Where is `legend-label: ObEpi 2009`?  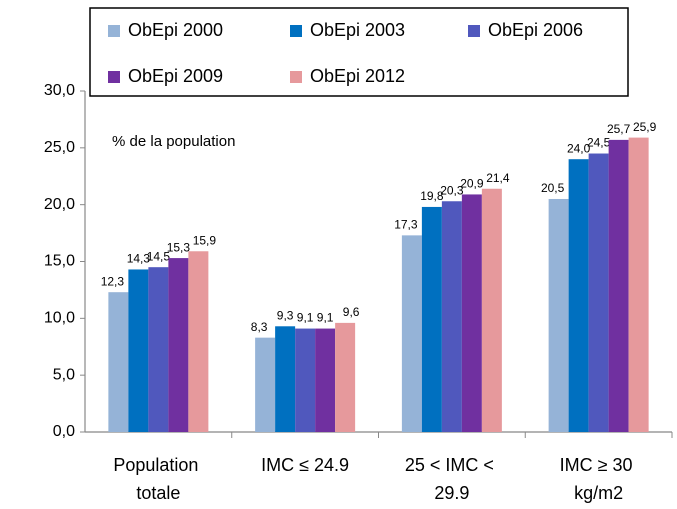 legend-label: ObEpi 2009 is located at coordinates (175, 76).